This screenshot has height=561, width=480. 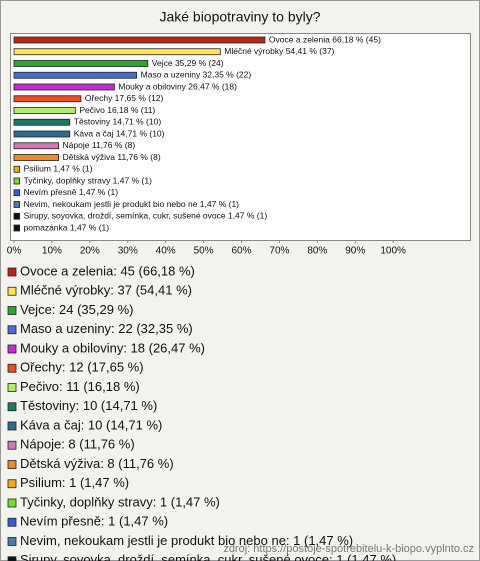 What do you see at coordinates (124, 98) in the screenshot?
I see `value-label: Ořechy 17,65 % (12)` at bounding box center [124, 98].